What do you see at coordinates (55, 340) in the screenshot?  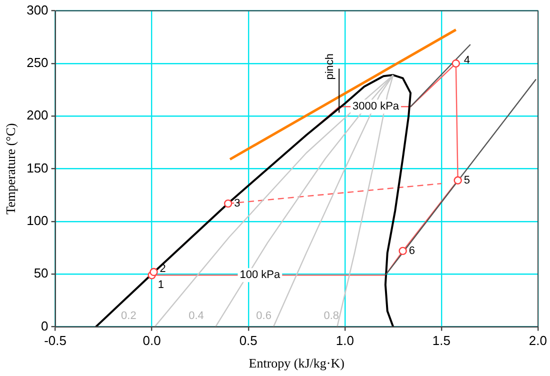 I see `x-tick-label: -0.5` at bounding box center [55, 340].